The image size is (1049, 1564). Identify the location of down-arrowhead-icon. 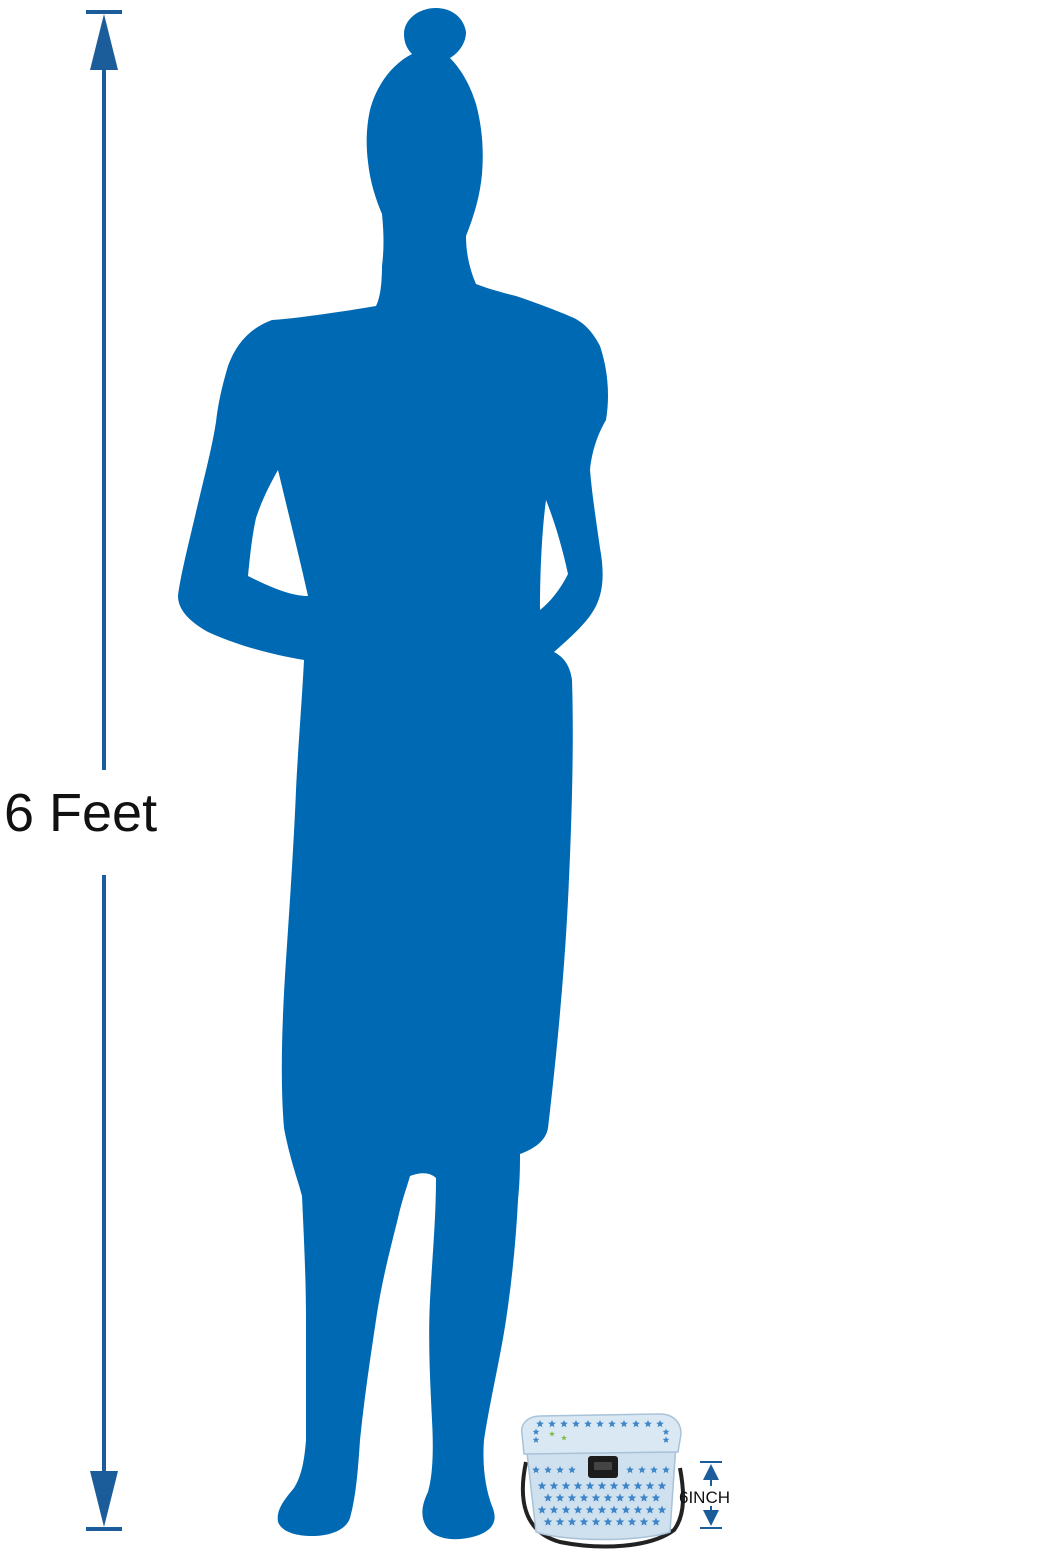
(104, 1499).